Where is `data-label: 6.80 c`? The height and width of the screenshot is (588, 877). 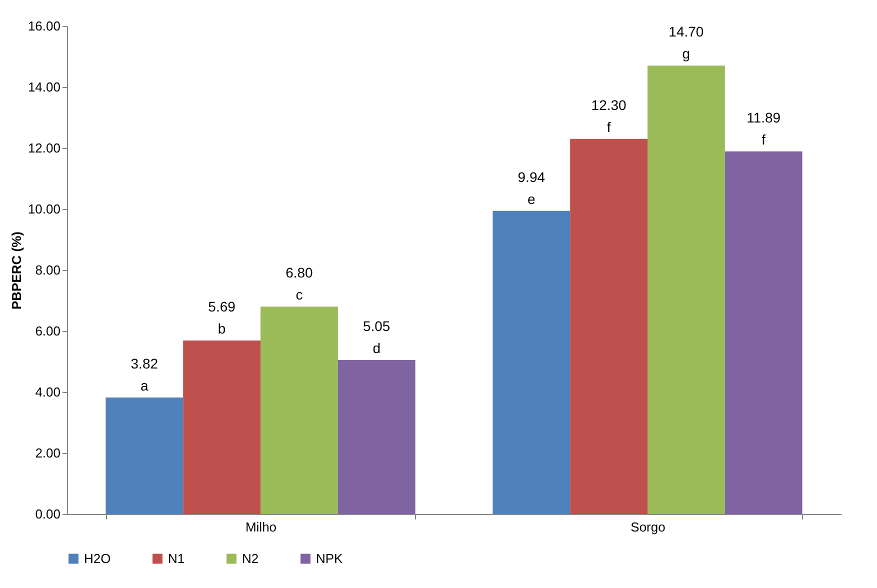
data-label: 6.80 c is located at coordinates (300, 283).